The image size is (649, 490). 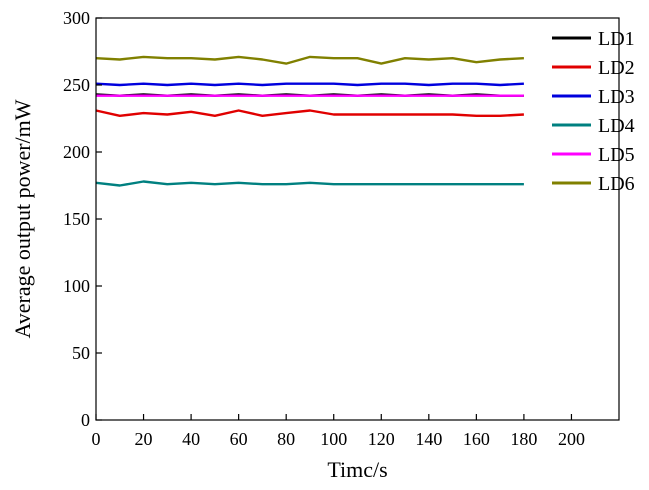 I want to click on legend-label-ld5: LD5, so click(x=616, y=155).